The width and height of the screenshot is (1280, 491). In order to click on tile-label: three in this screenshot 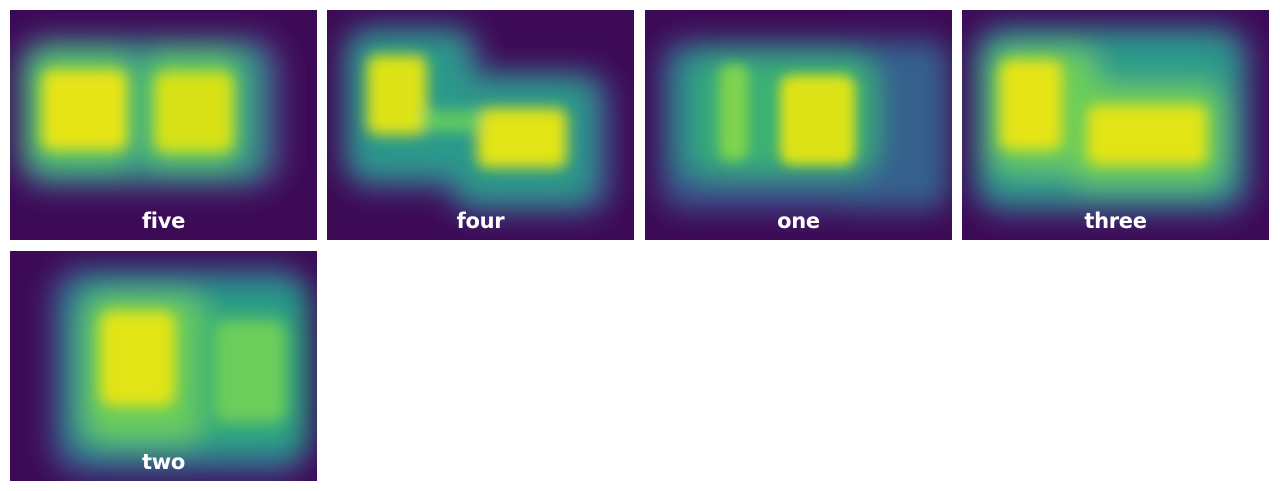, I will do `click(1115, 221)`.